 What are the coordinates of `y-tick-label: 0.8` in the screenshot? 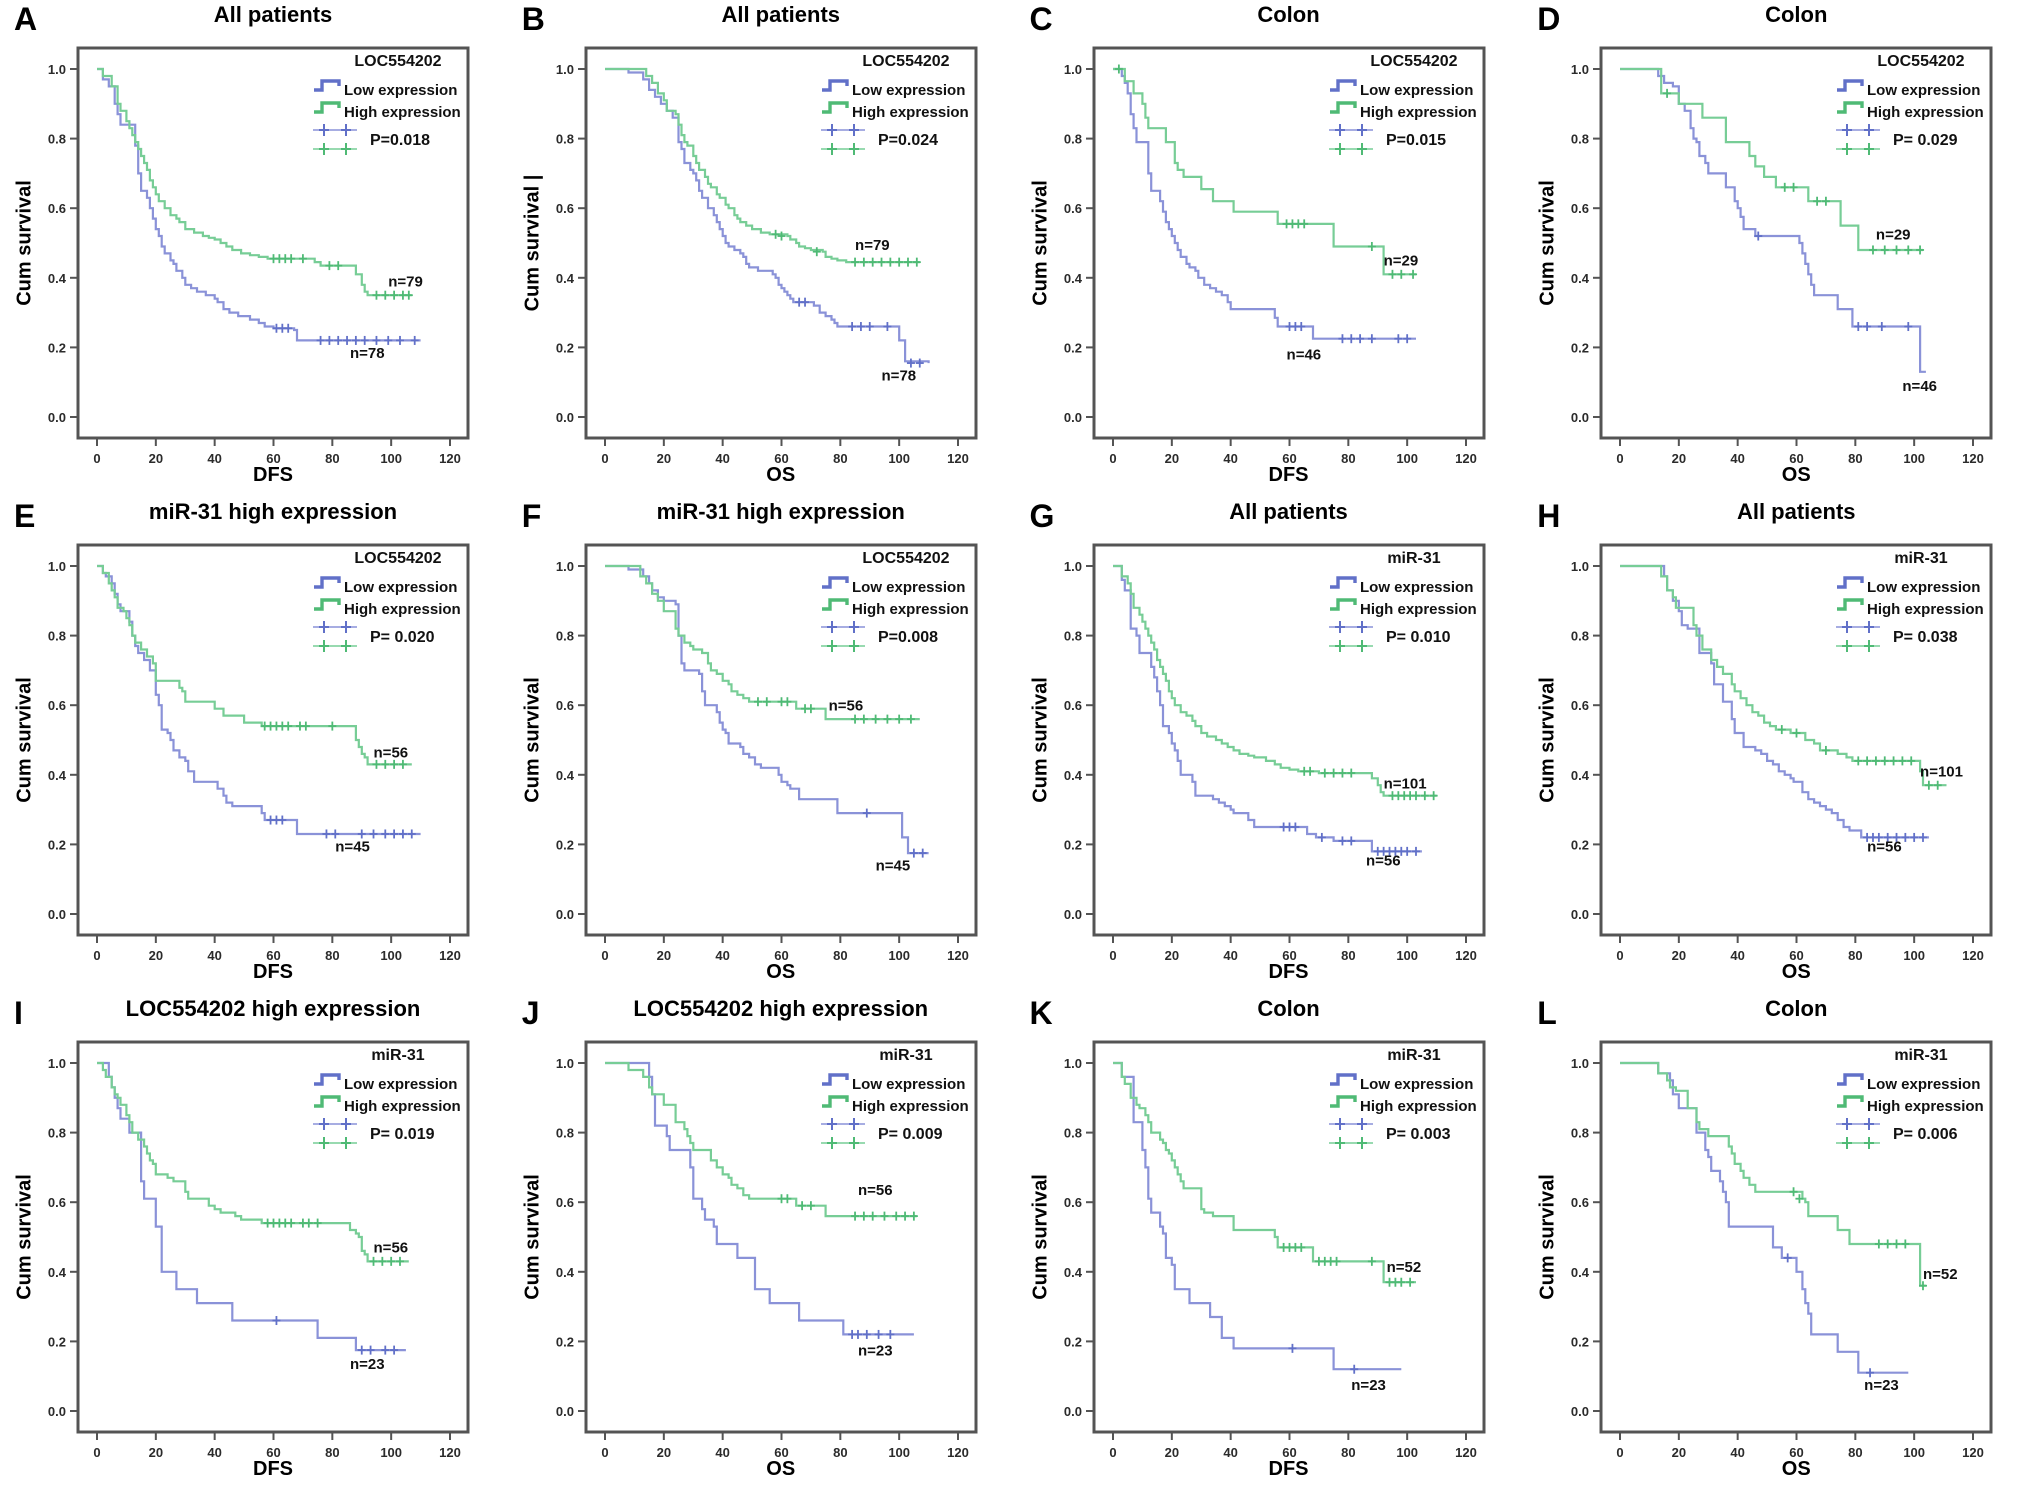 It's located at (1580, 139).